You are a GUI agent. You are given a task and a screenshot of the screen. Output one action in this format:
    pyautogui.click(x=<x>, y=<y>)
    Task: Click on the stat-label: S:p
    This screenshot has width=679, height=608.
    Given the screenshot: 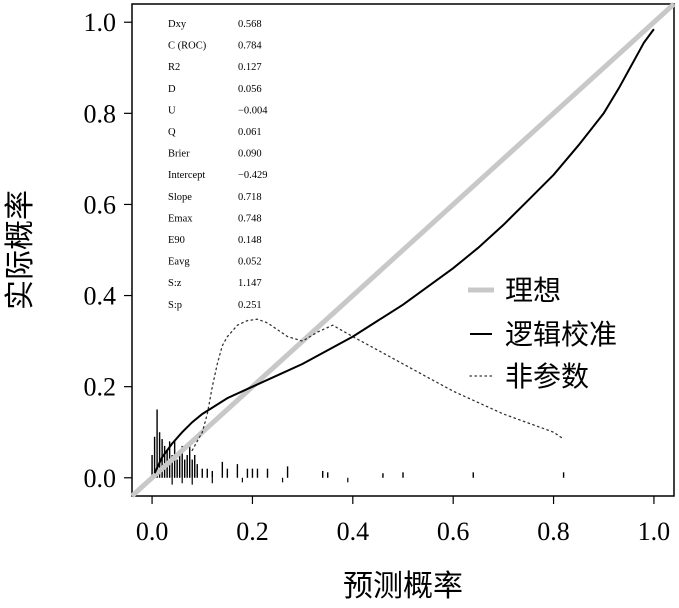 What is the action you would take?
    pyautogui.click(x=175, y=305)
    